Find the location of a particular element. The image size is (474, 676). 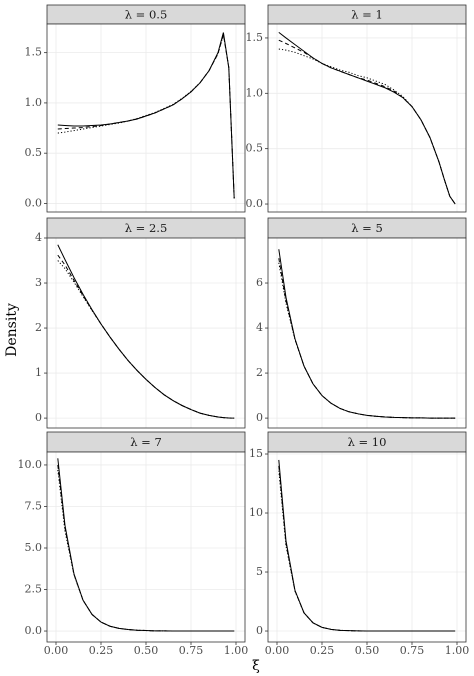

y-tick-label: 2.5 is located at coordinates (34, 589).